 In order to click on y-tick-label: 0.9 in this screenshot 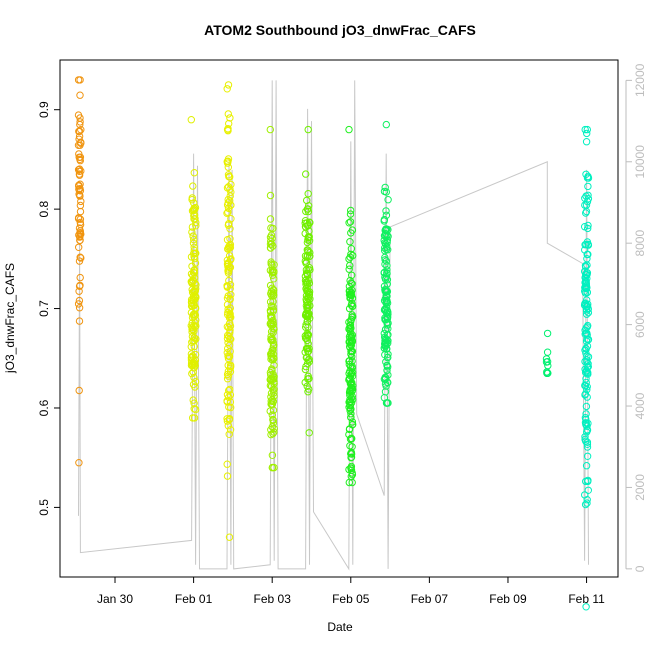, I will do `click(44, 109)`.